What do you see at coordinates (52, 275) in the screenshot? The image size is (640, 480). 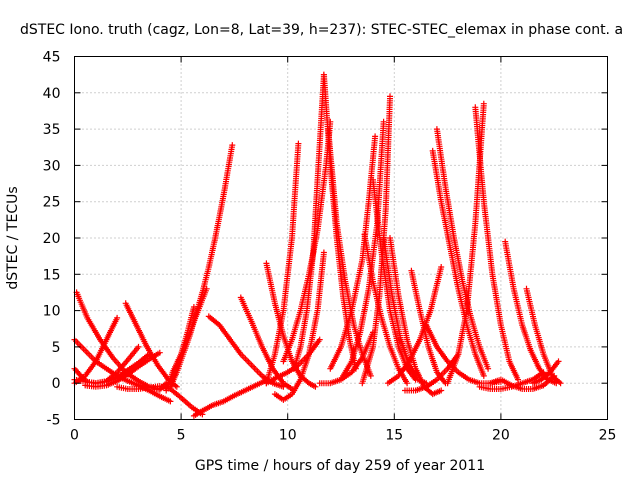 I see `y-tick-label: 15` at bounding box center [52, 275].